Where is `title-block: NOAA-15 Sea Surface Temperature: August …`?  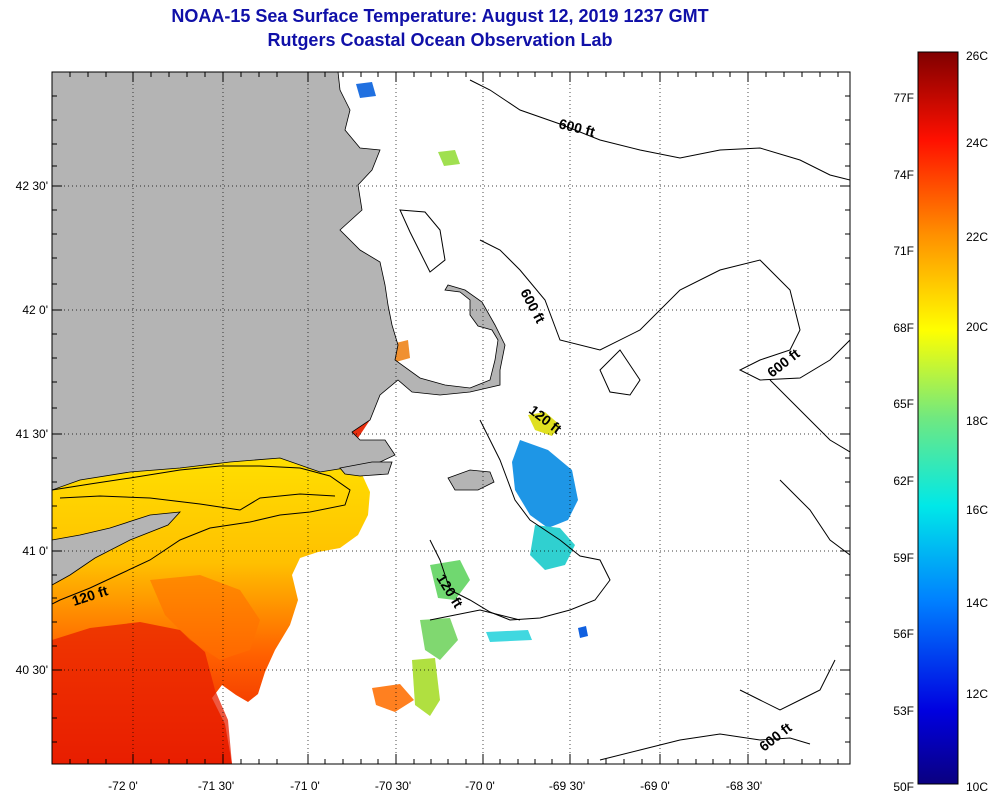 title-block: NOAA-15 Sea Surface Temperature: August … is located at coordinates (440, 28).